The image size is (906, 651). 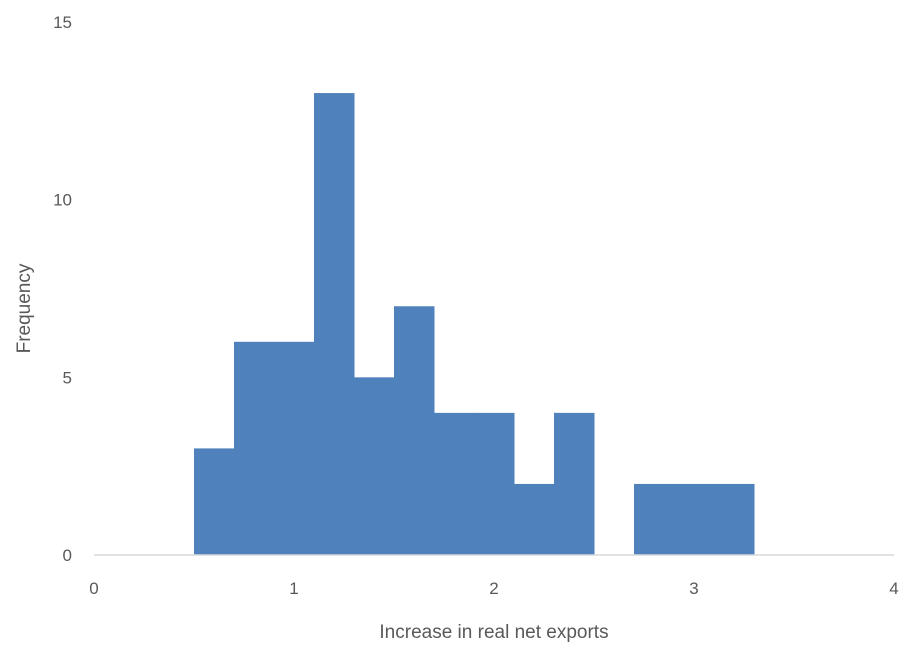 I want to click on x-axis-title: Increase in real net exports, so click(x=493, y=632).